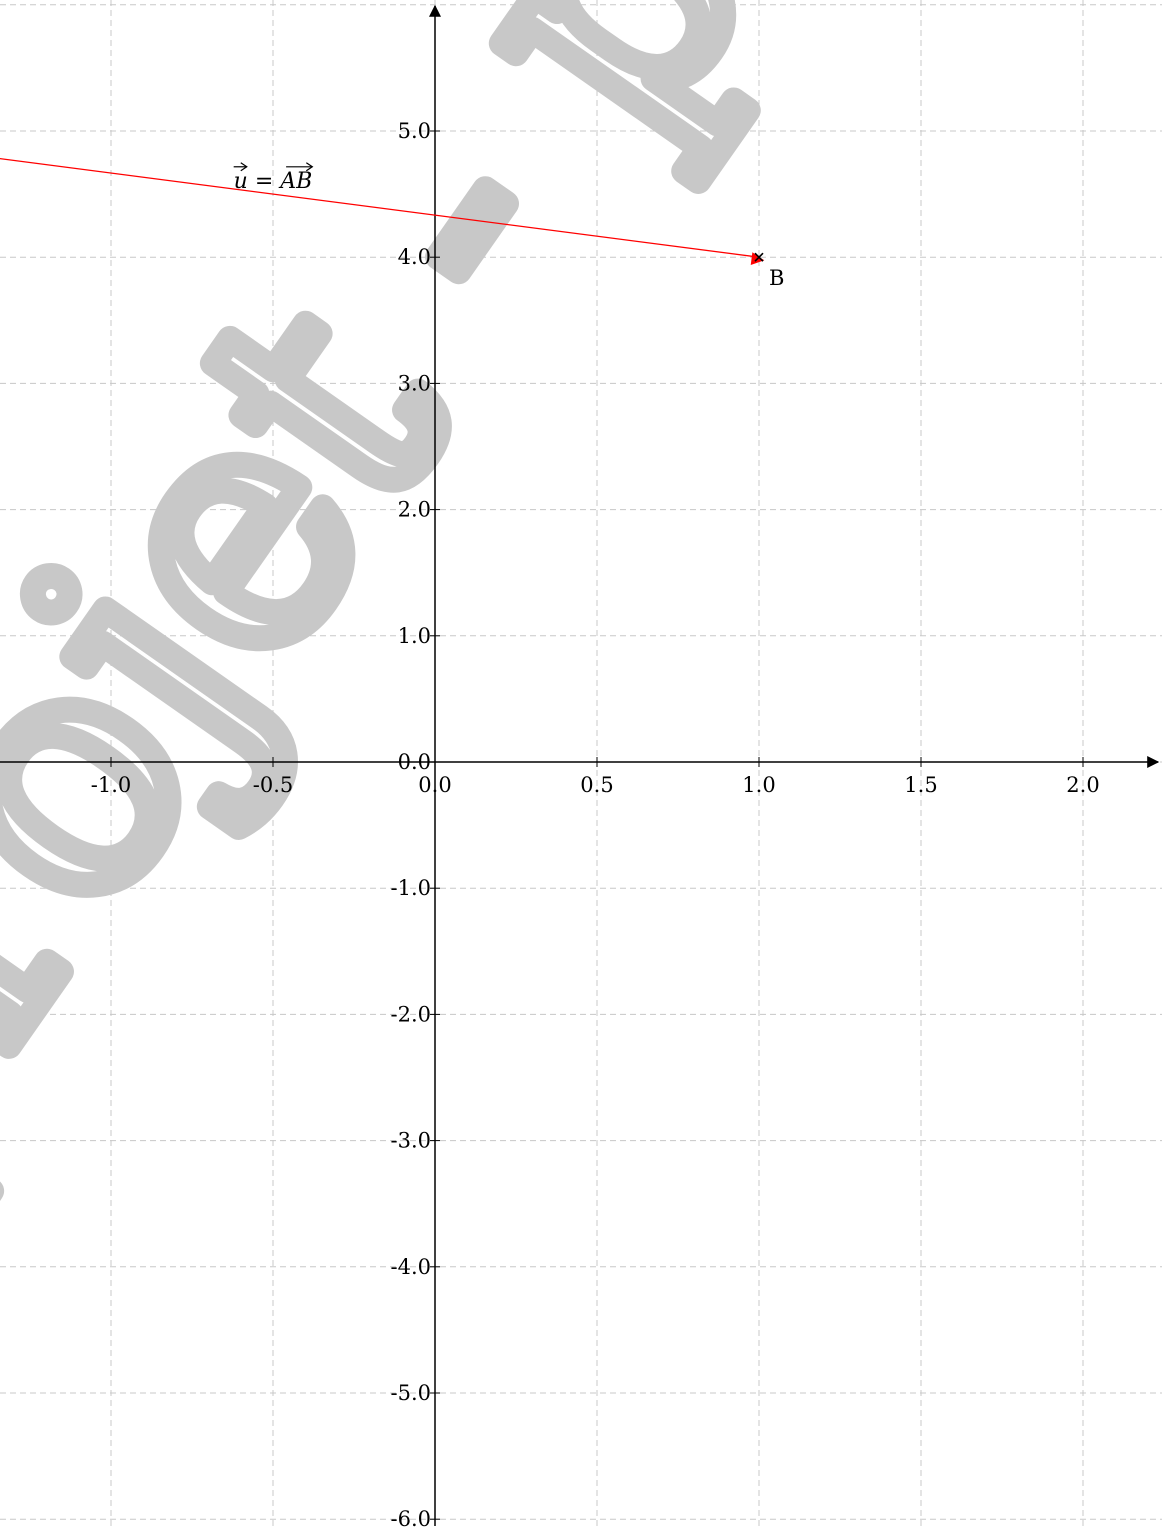  What do you see at coordinates (273, 785) in the screenshot?
I see `x-tick-label: -0.5` at bounding box center [273, 785].